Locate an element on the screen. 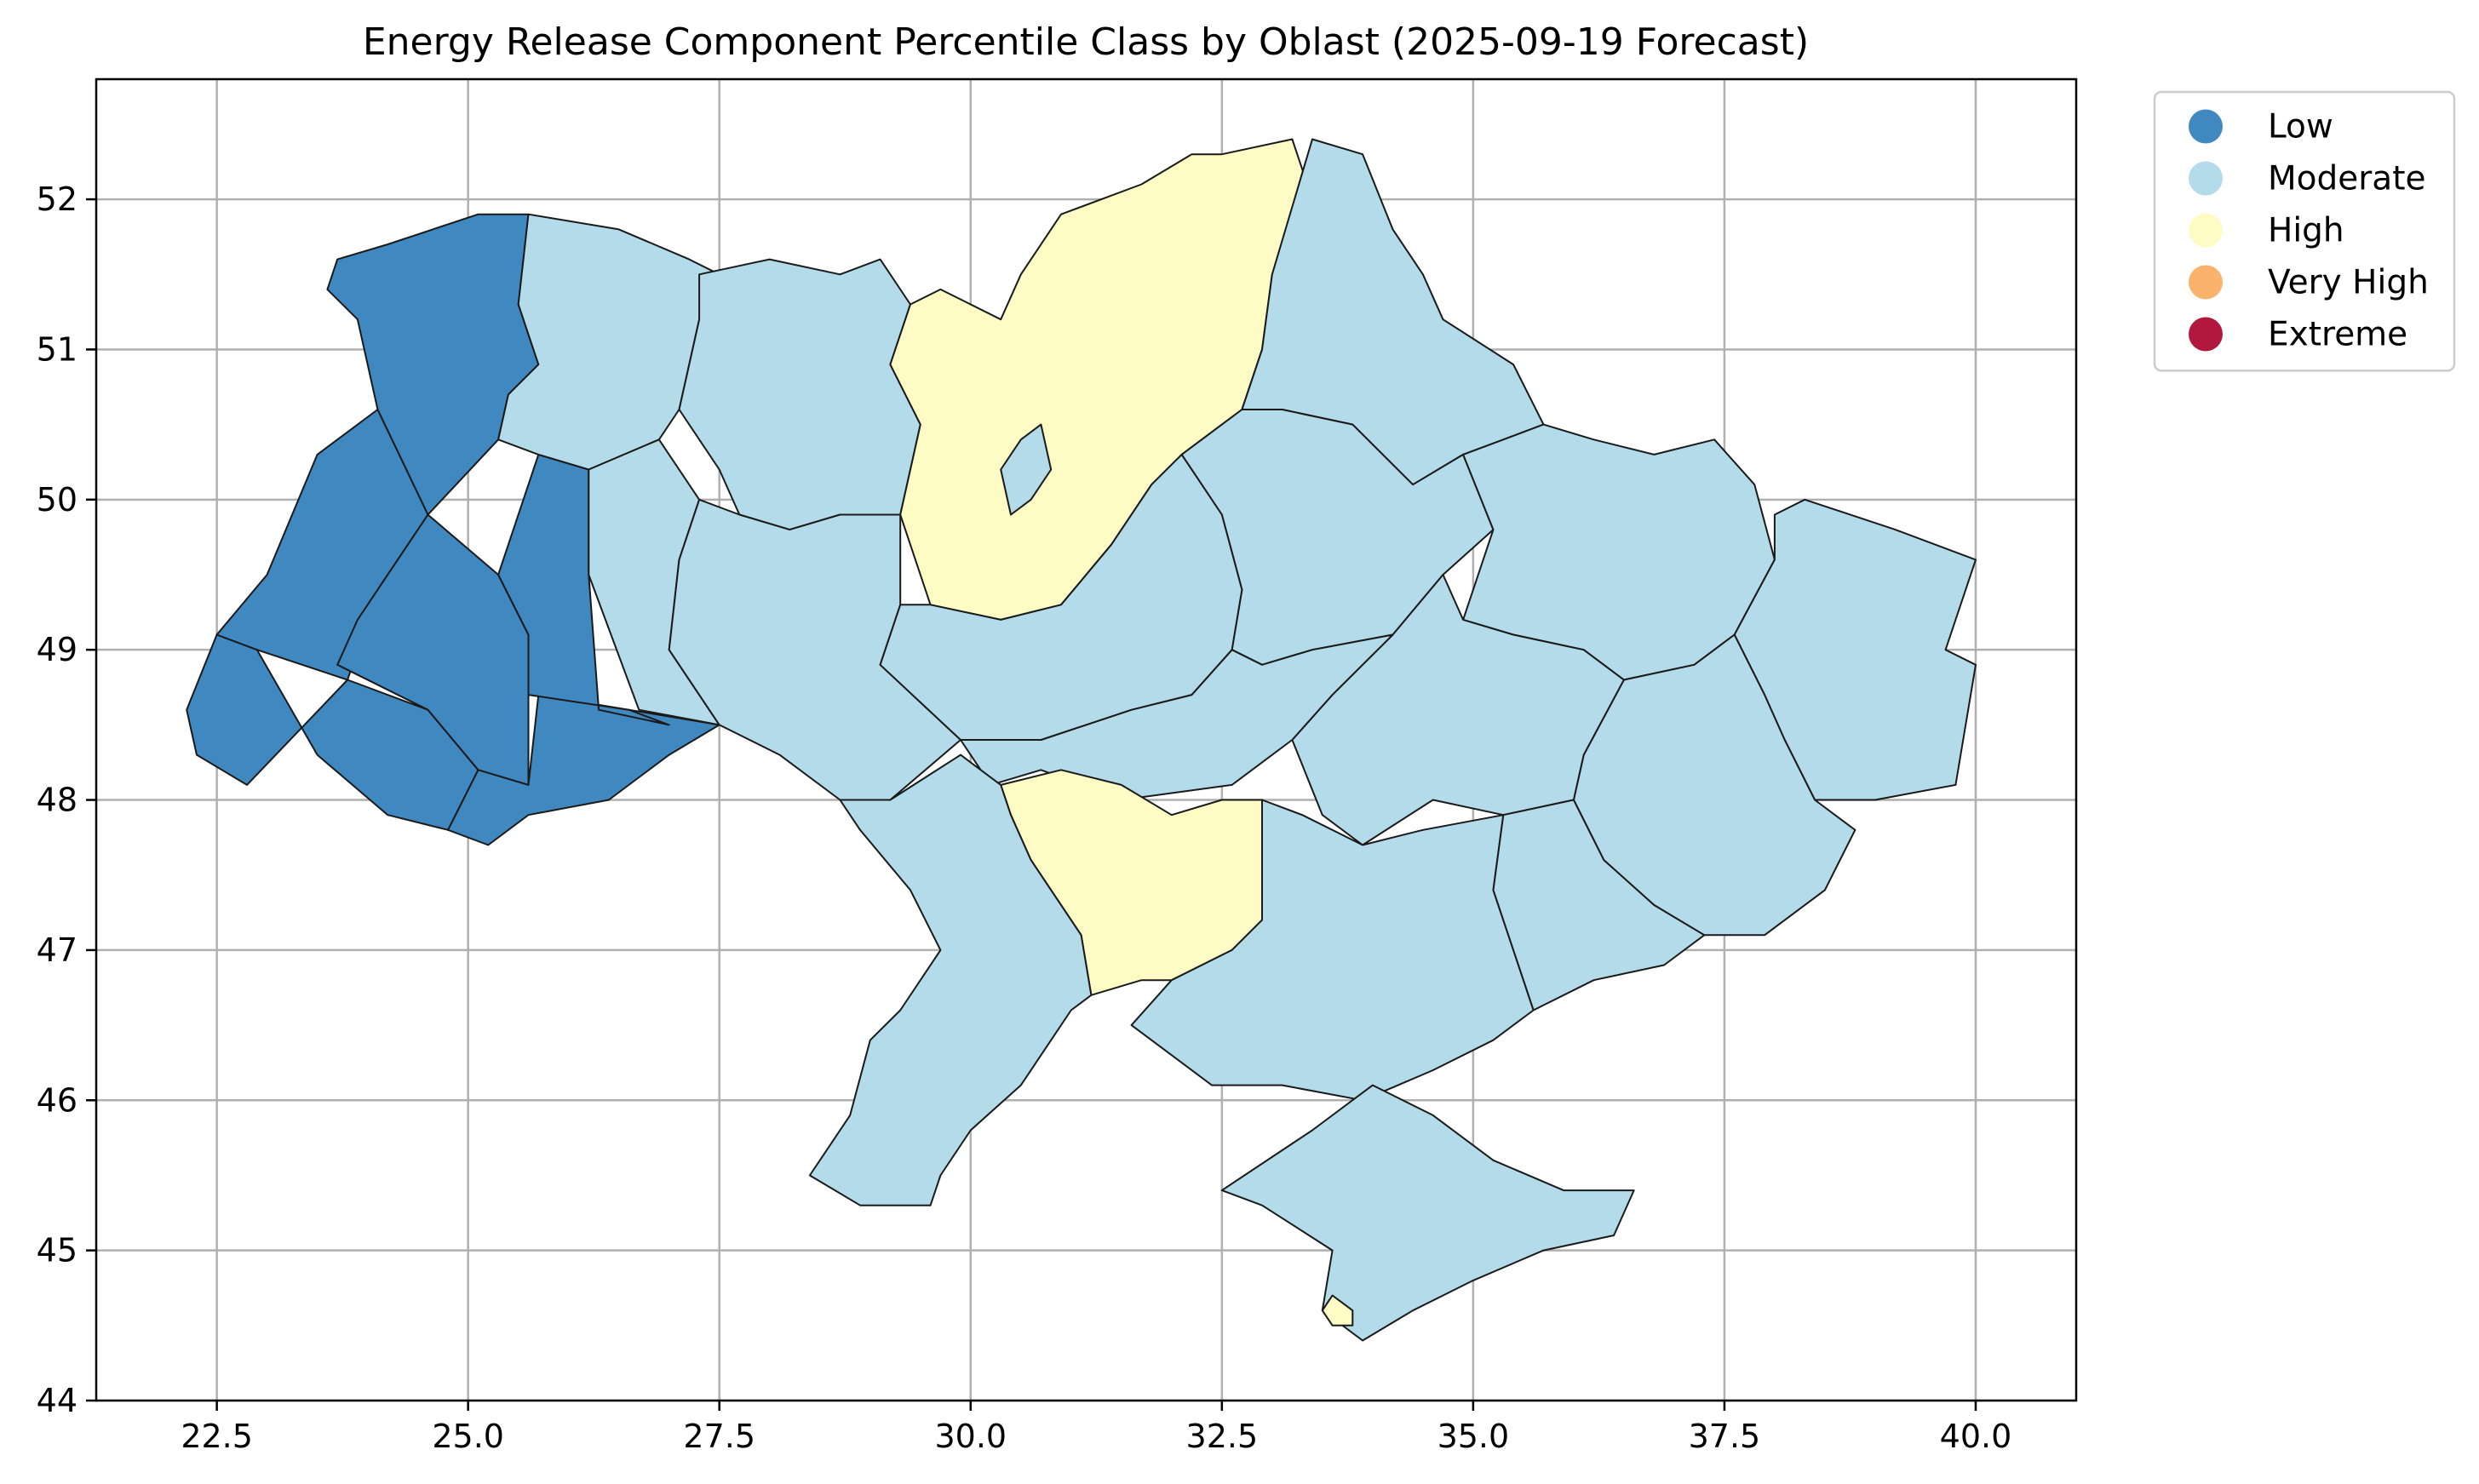 Image resolution: width=2479 pixels, height=1484 pixels. y-tick-label: 44 is located at coordinates (57, 1401).